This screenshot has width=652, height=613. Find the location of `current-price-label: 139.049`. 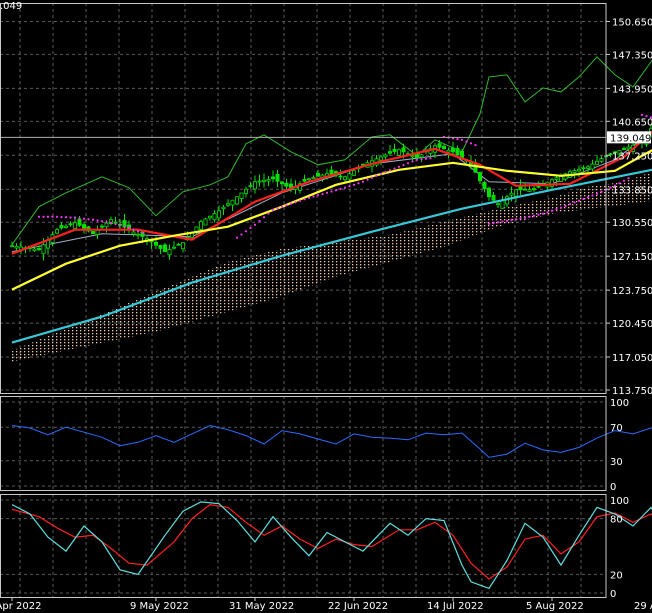

current-price-label: 139.049 is located at coordinates (630, 138).